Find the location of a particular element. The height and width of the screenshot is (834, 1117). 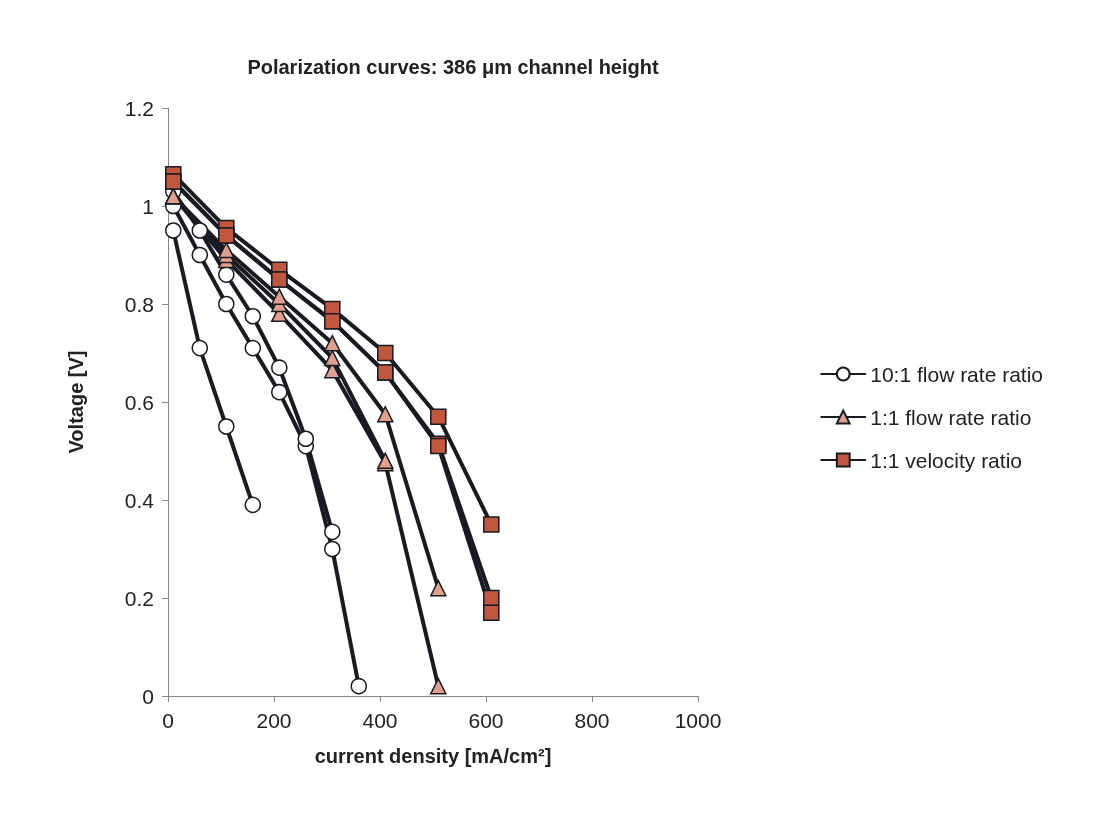

y-axis-title: Voltage [V] is located at coordinates (76, 402).